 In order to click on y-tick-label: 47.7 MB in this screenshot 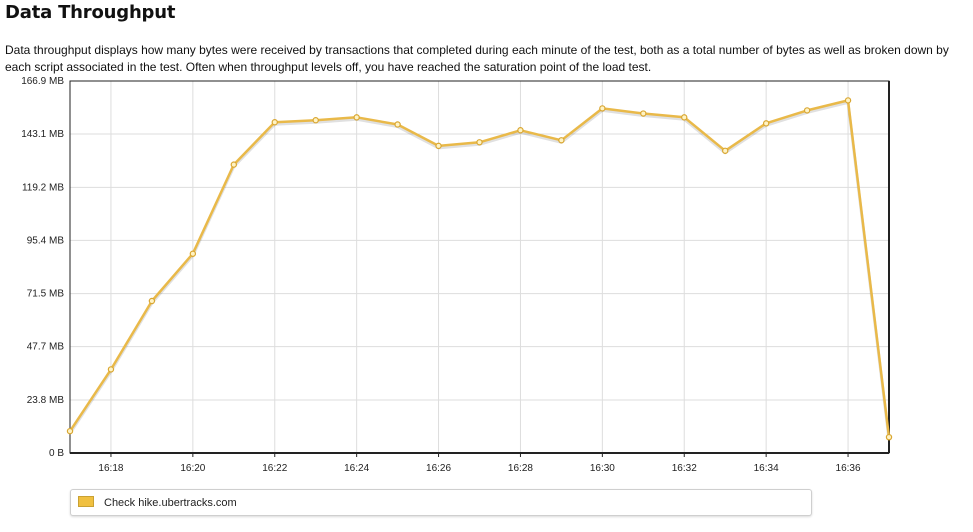, I will do `click(46, 347)`.